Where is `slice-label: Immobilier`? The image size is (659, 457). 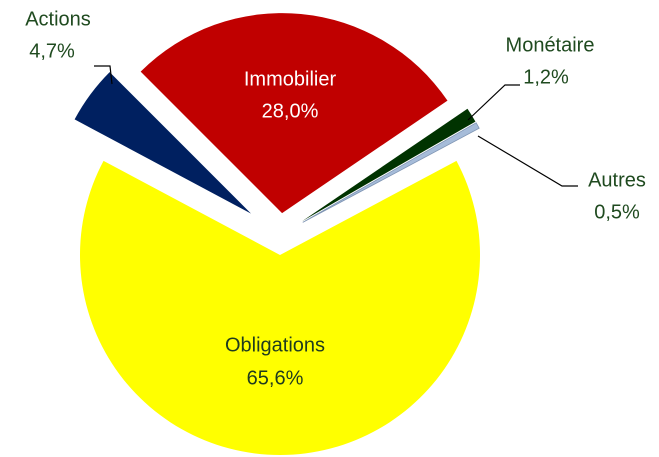 slice-label: Immobilier is located at coordinates (290, 79).